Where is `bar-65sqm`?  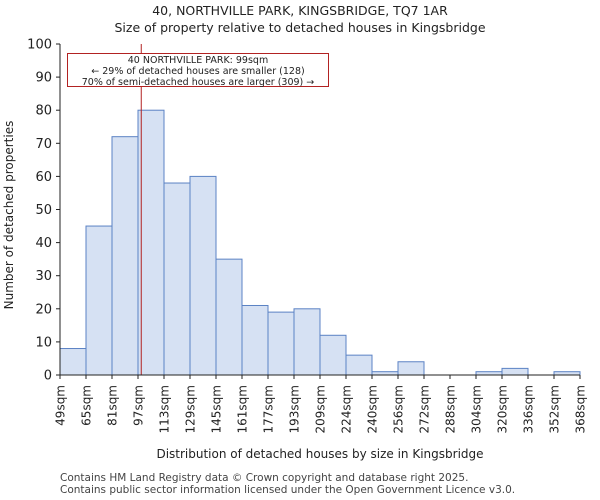
bar-65sqm is located at coordinates (99, 300).